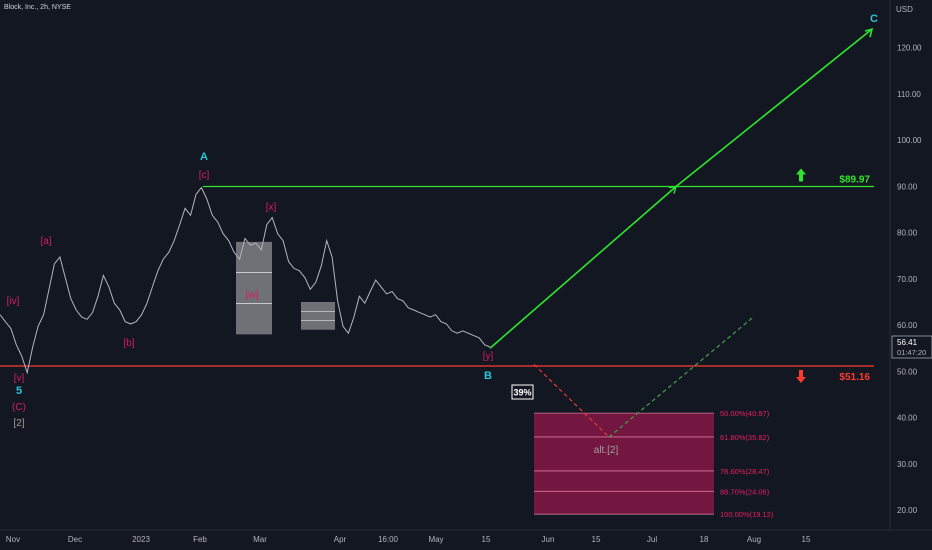 The width and height of the screenshot is (932, 550). Describe the element at coordinates (909, 48) in the screenshot. I see `y-tick-label: 120.00` at that location.